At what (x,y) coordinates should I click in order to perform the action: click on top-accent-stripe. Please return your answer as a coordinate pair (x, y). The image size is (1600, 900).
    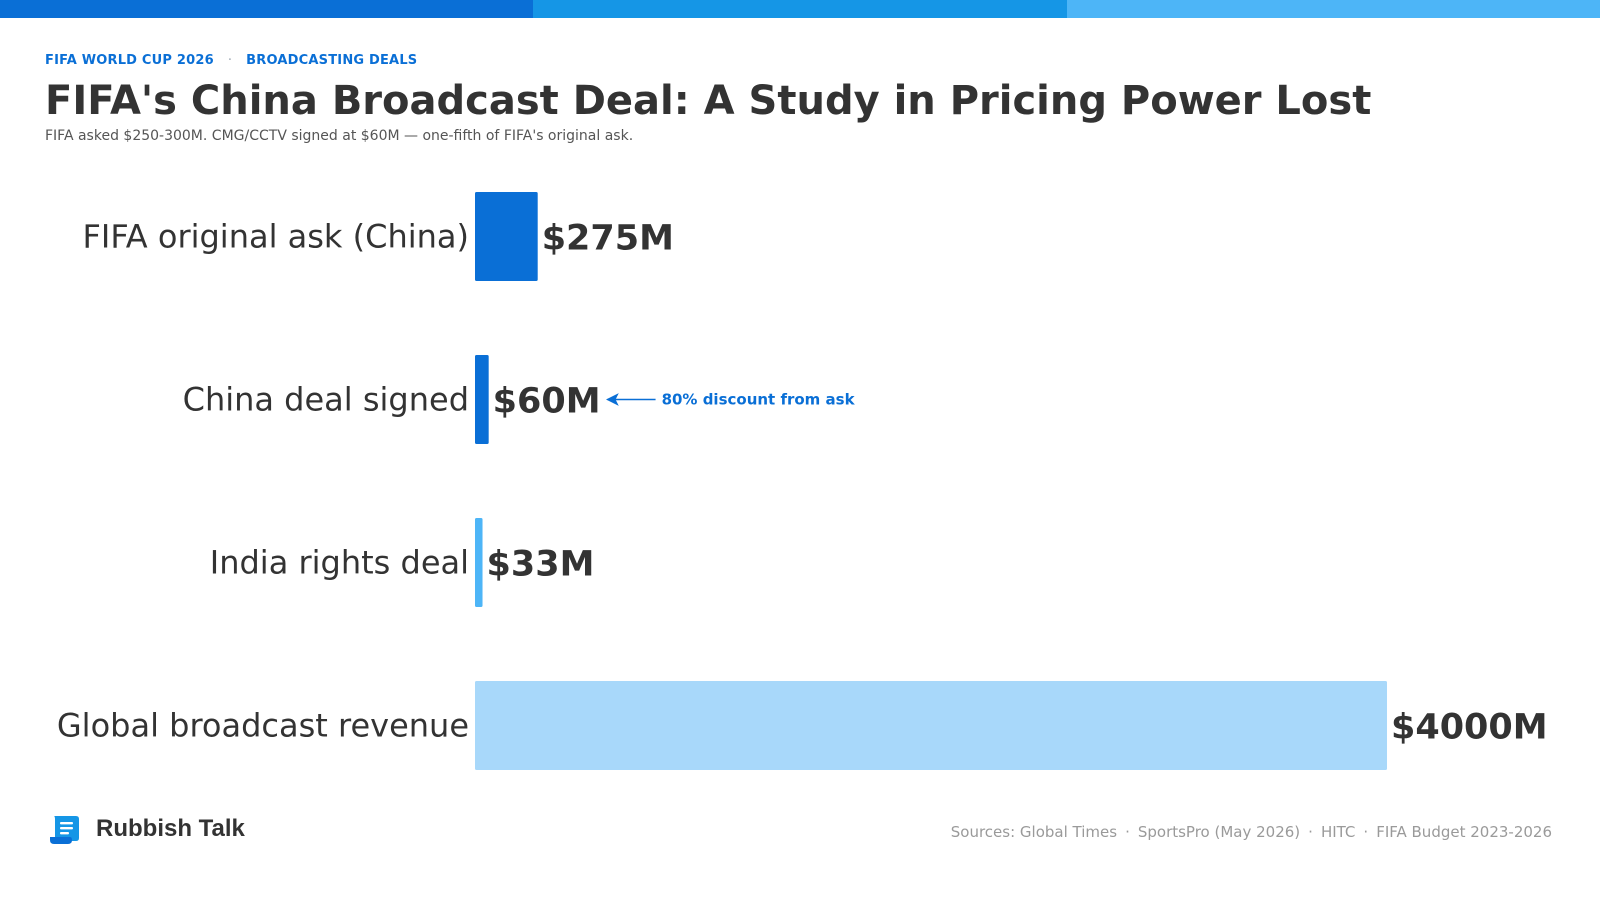
    Looking at the image, I should click on (800, 9).